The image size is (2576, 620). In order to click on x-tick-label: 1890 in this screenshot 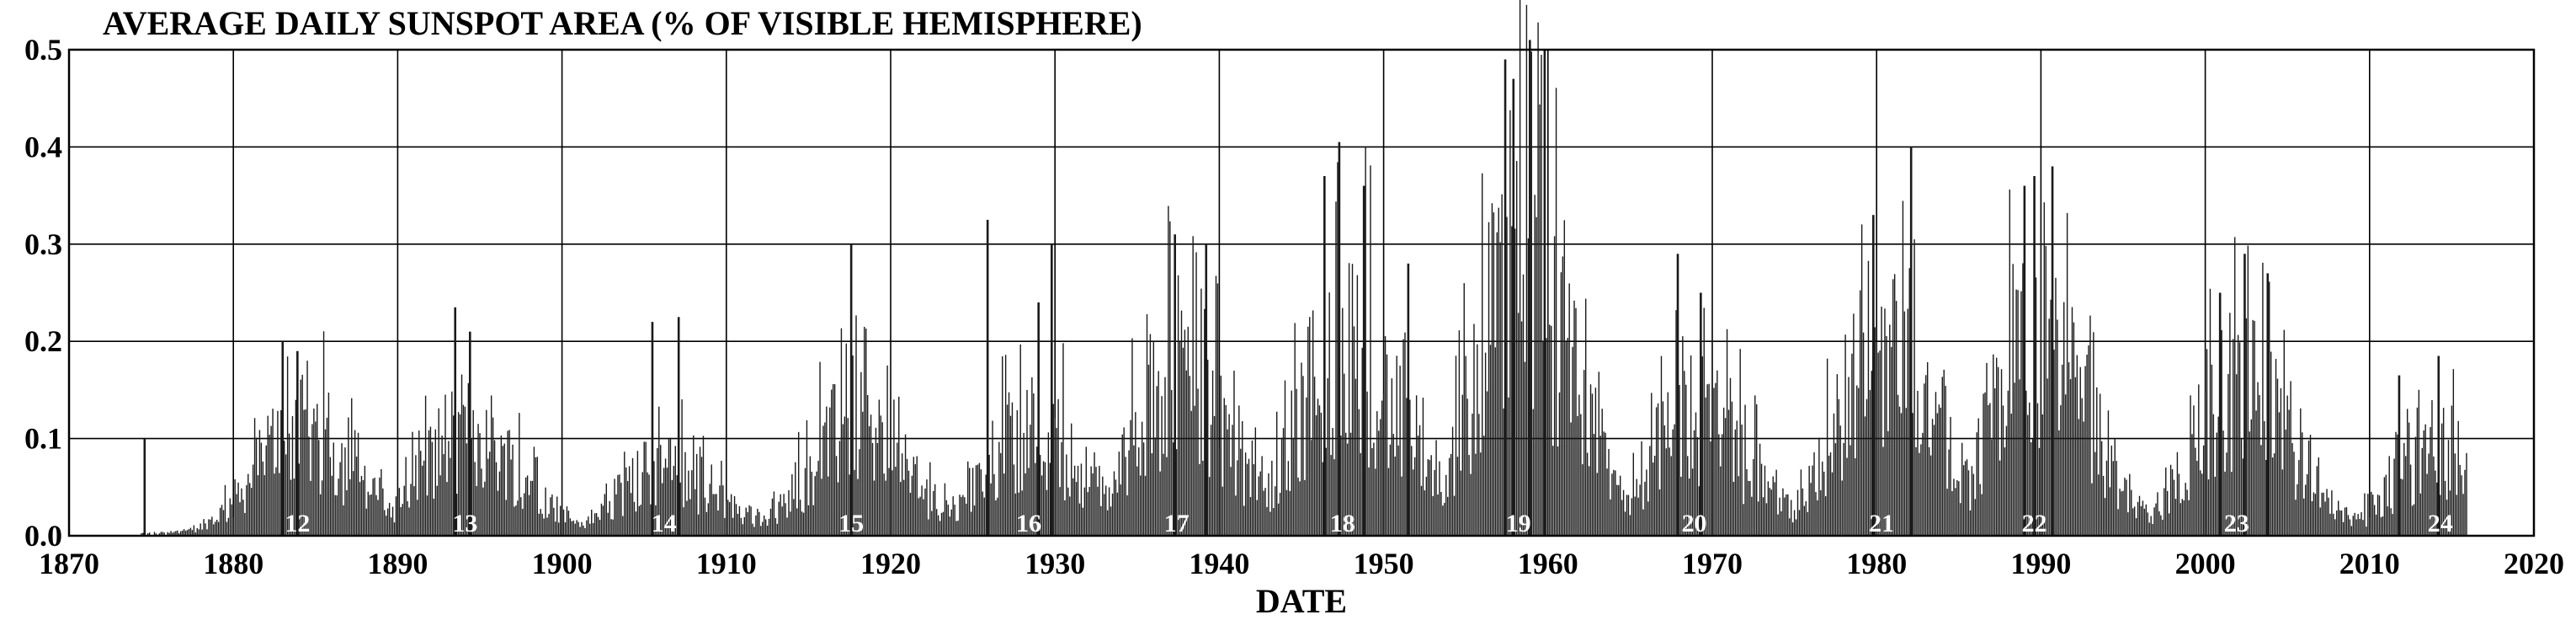, I will do `click(398, 563)`.